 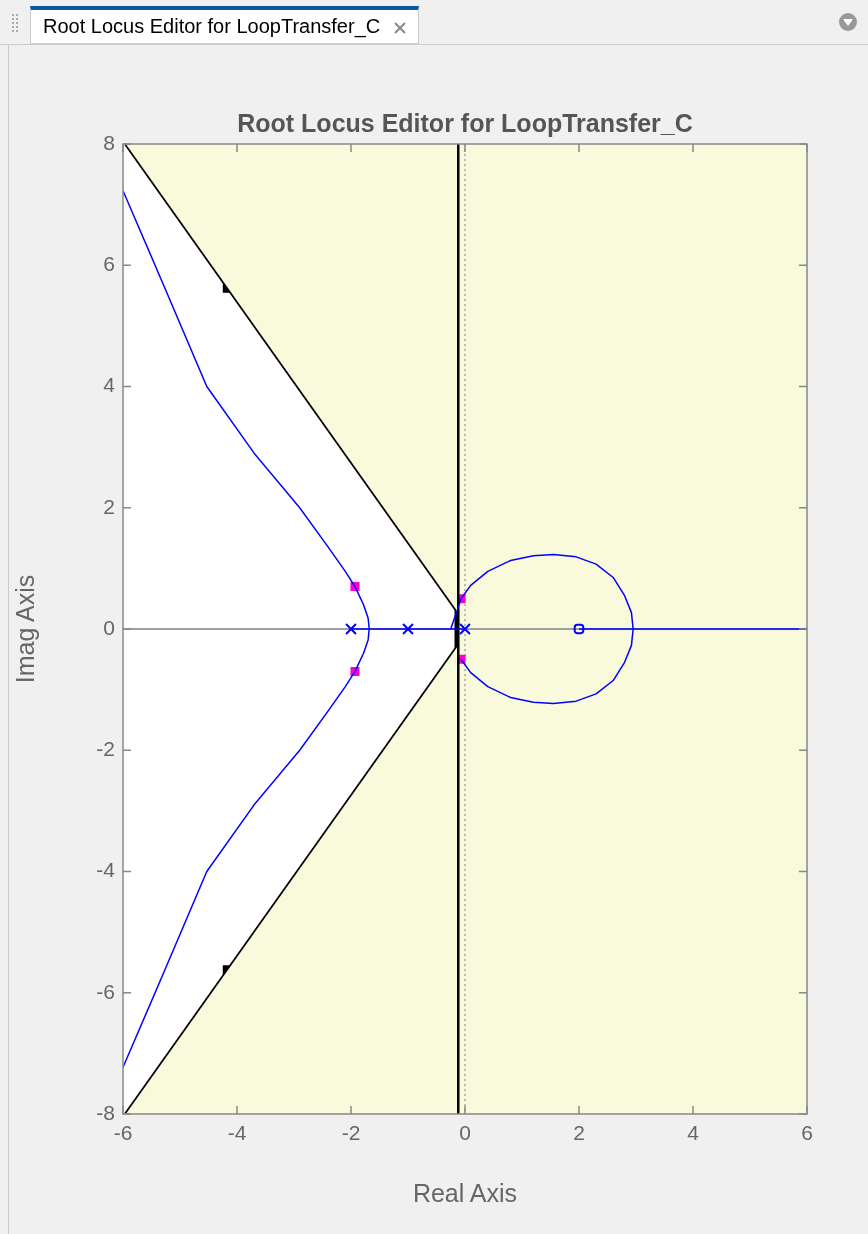 What do you see at coordinates (109, 506) in the screenshot?
I see `y-tick-label: 2` at bounding box center [109, 506].